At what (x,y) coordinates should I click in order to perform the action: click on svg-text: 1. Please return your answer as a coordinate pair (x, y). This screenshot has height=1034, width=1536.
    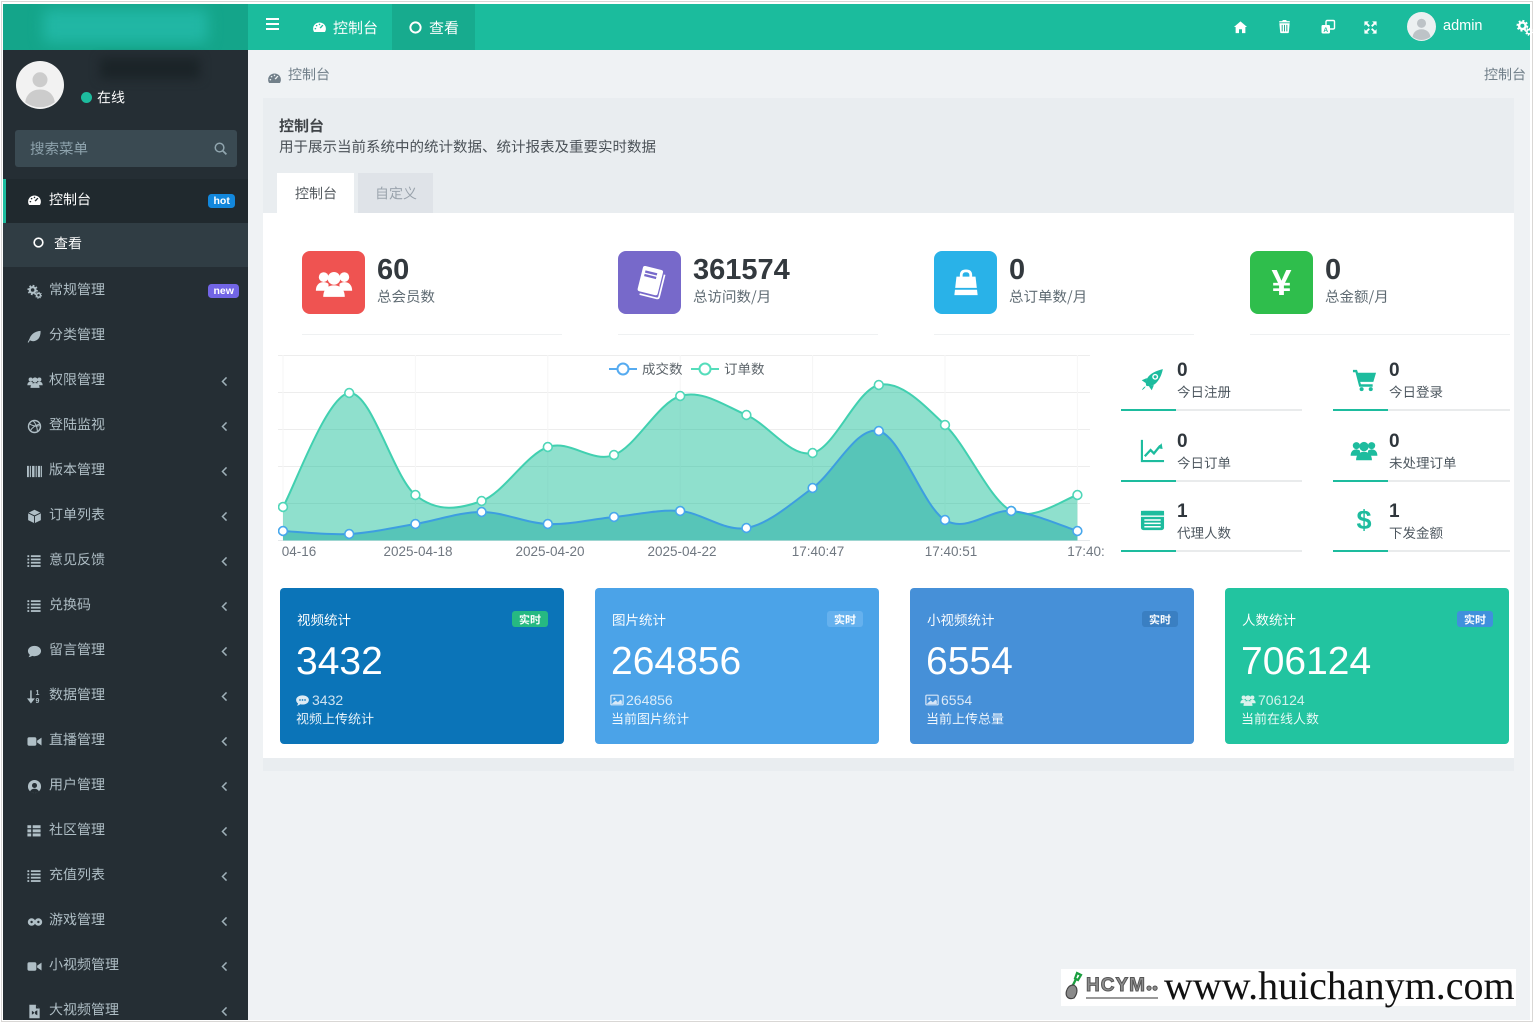
    Looking at the image, I should click on (37, 693).